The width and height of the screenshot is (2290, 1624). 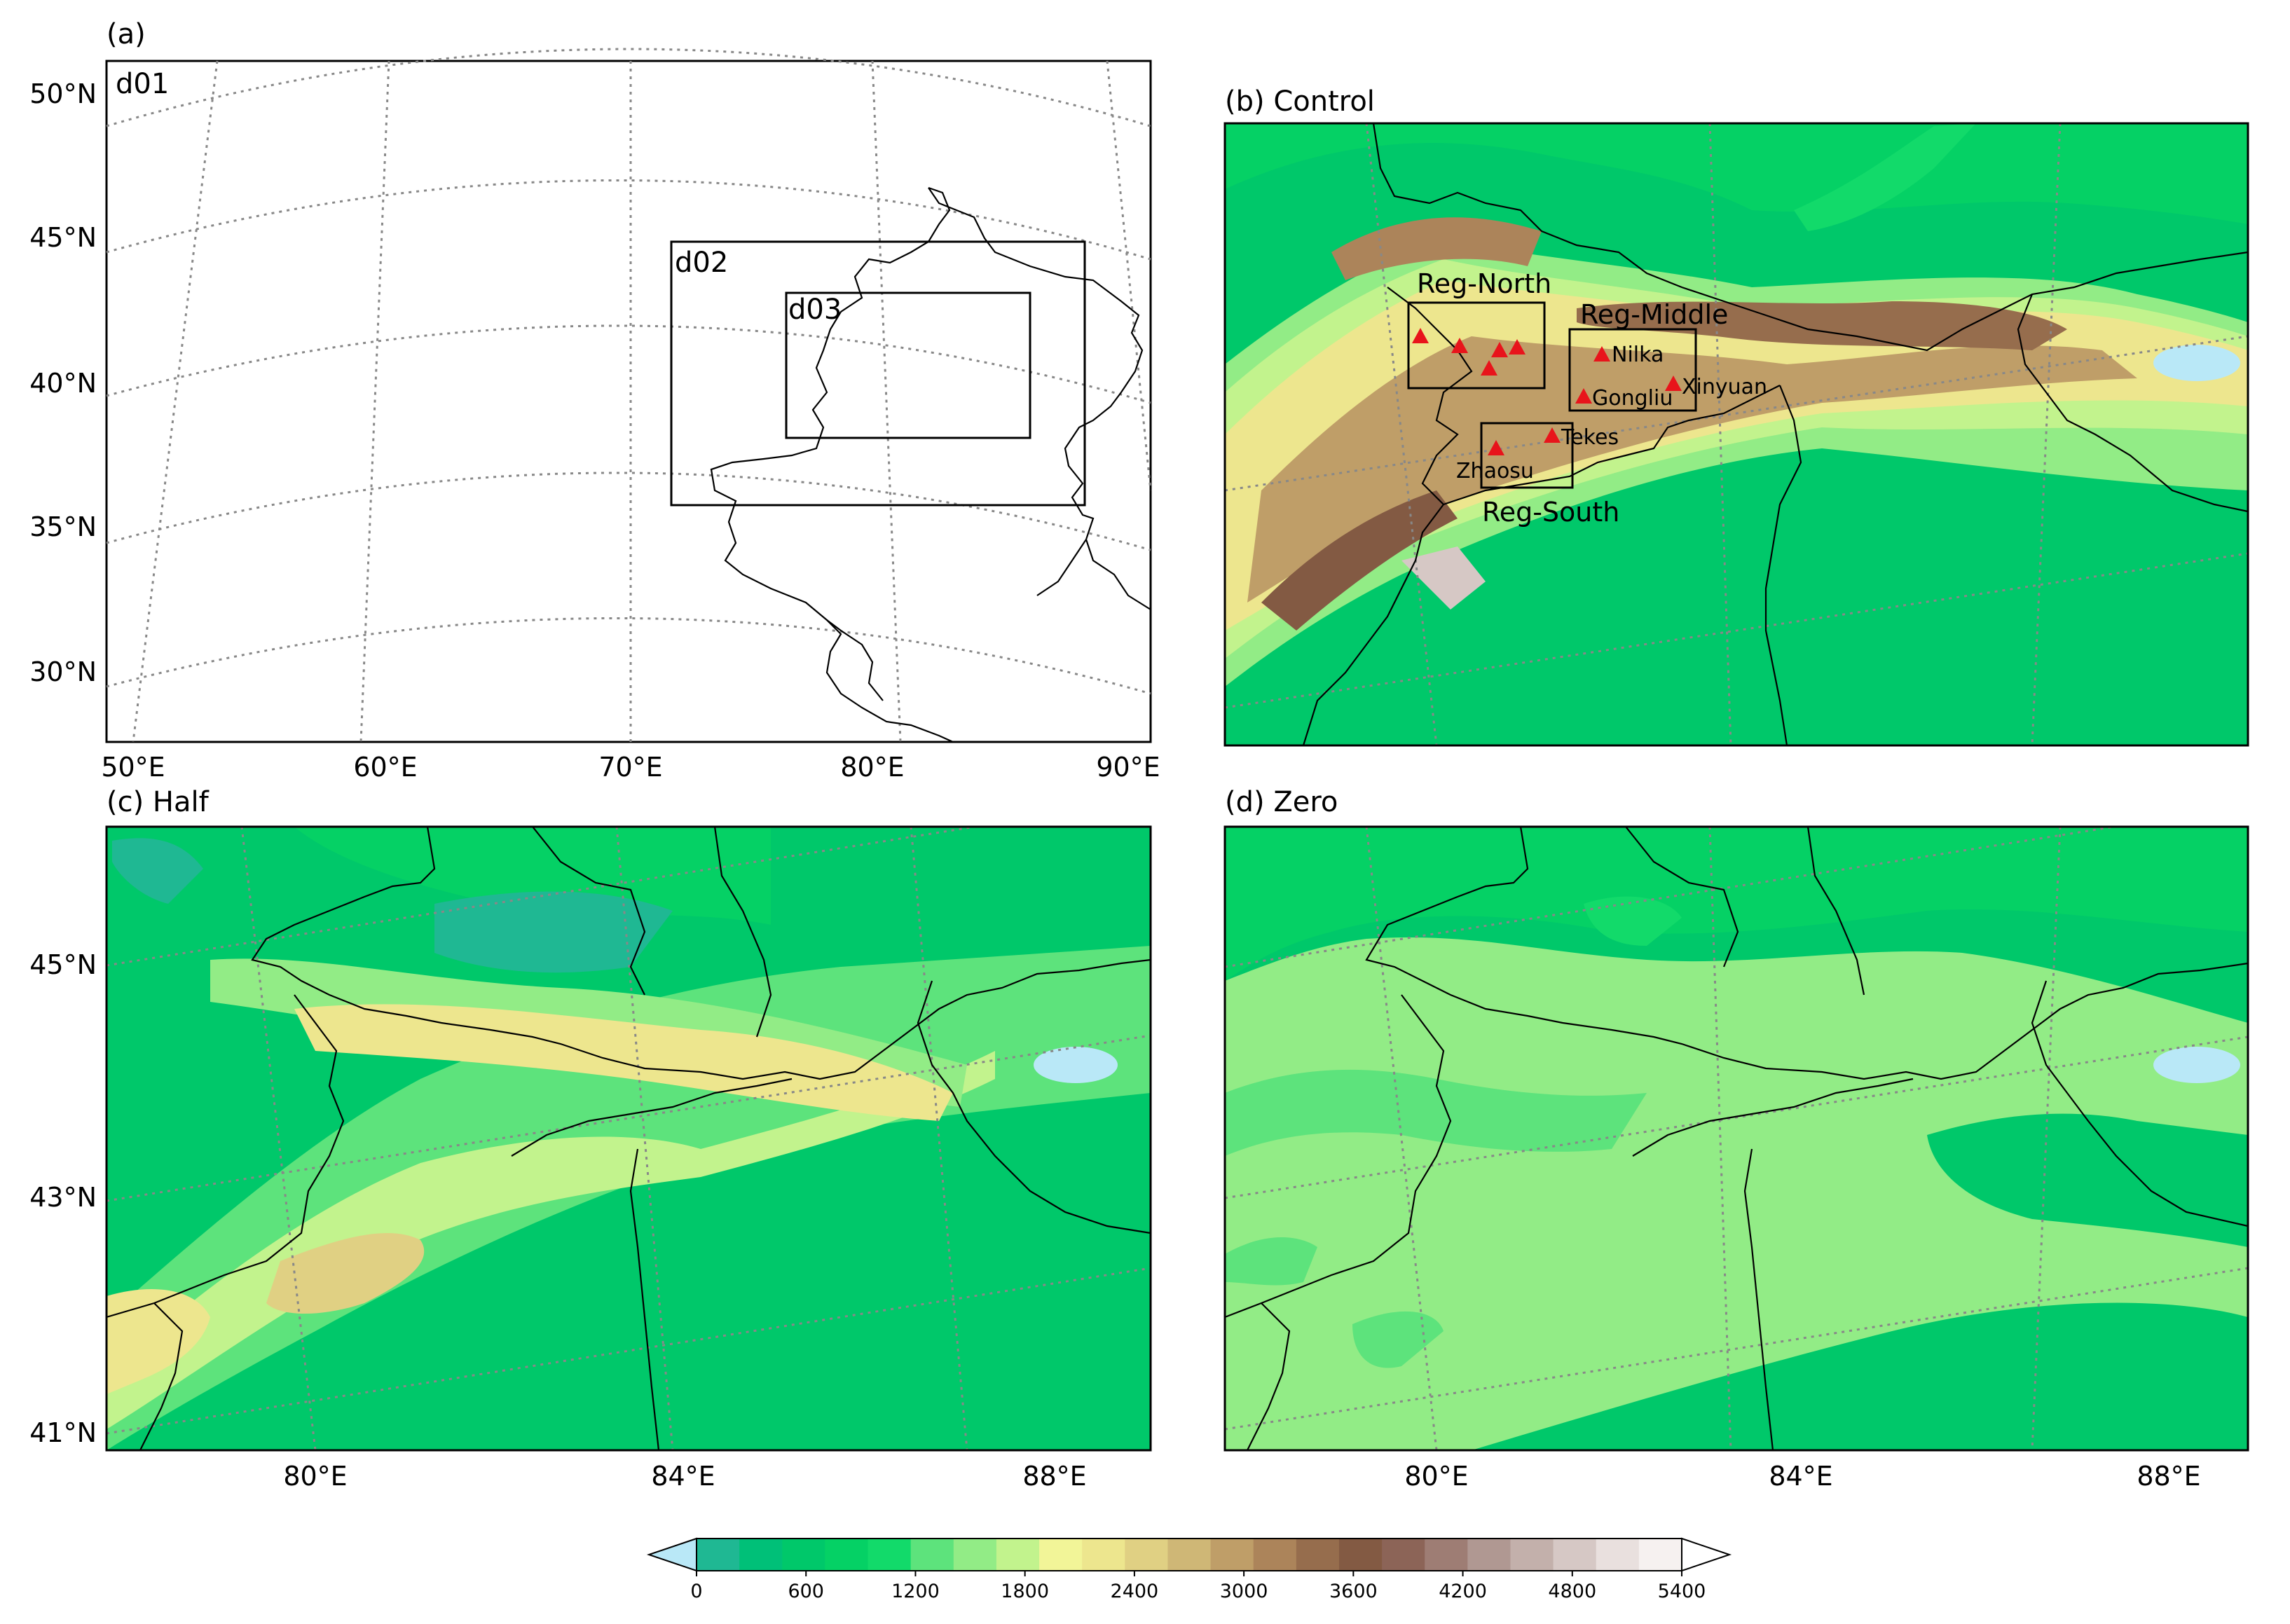 I want to click on lat-label: 50°N, so click(x=63, y=93).